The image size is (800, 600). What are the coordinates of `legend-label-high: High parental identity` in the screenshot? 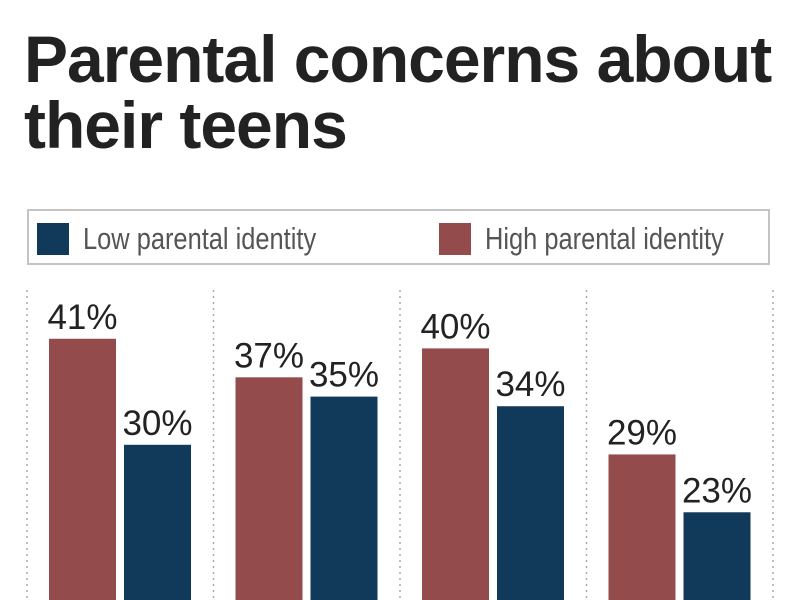 It's located at (604, 238).